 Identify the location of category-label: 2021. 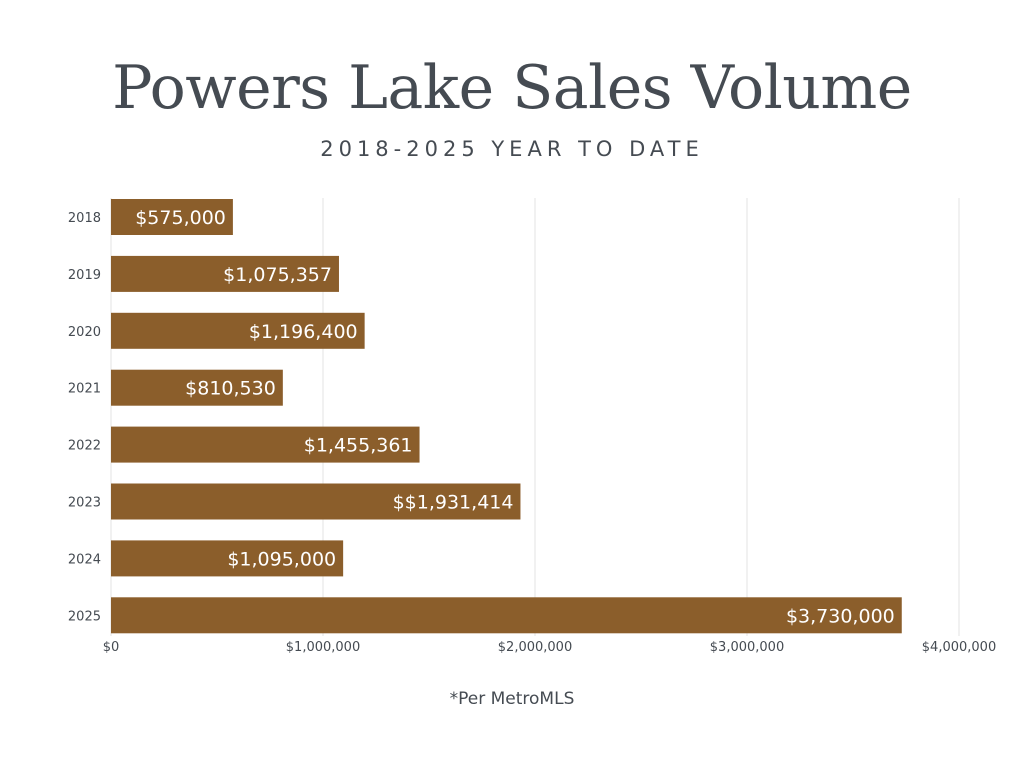
(84, 389).